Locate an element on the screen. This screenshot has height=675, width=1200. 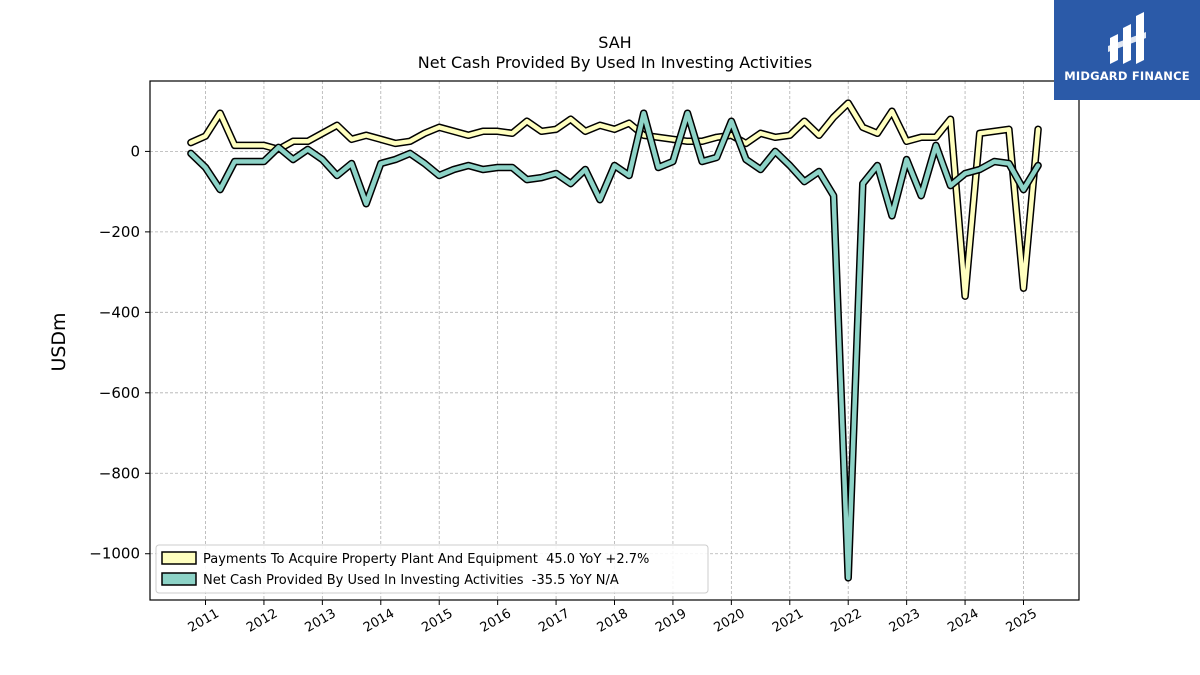
x-tick-label: 2024 is located at coordinates (963, 621).